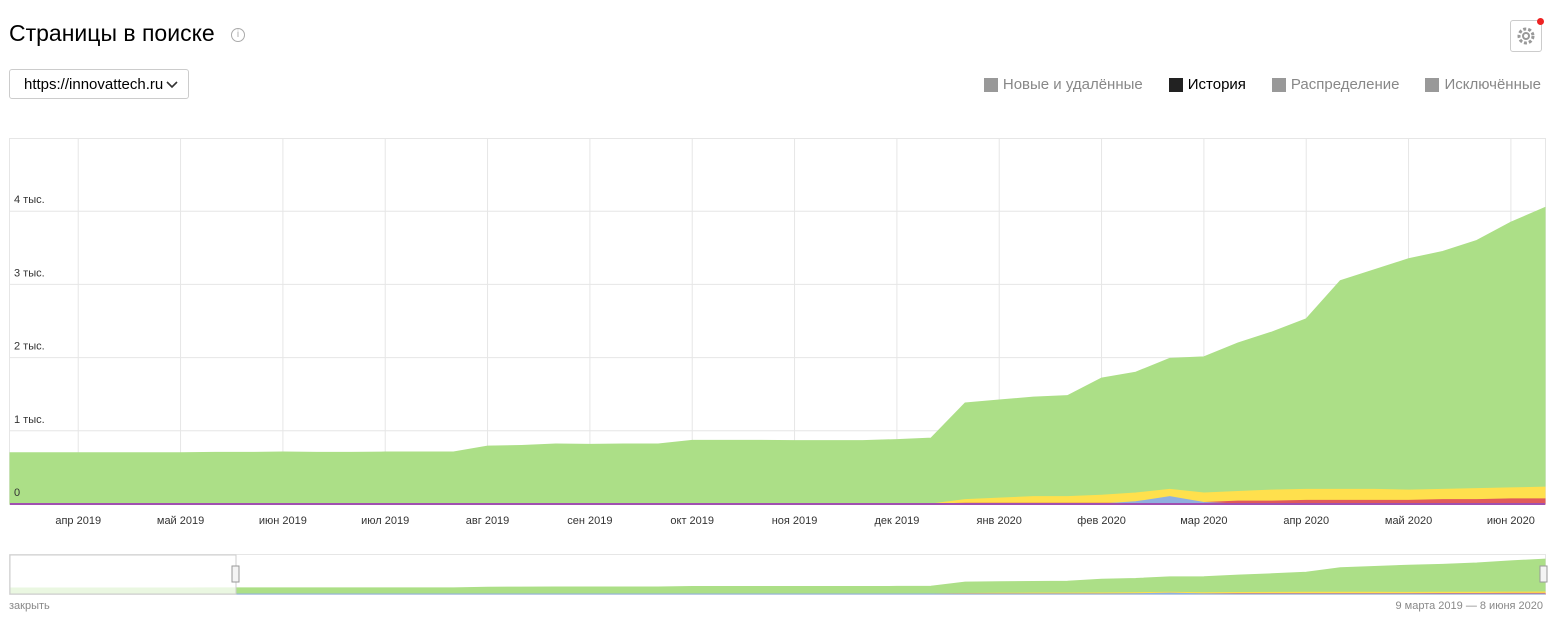 This screenshot has height=617, width=1565. I want to click on navigator-selection, so click(123, 574).